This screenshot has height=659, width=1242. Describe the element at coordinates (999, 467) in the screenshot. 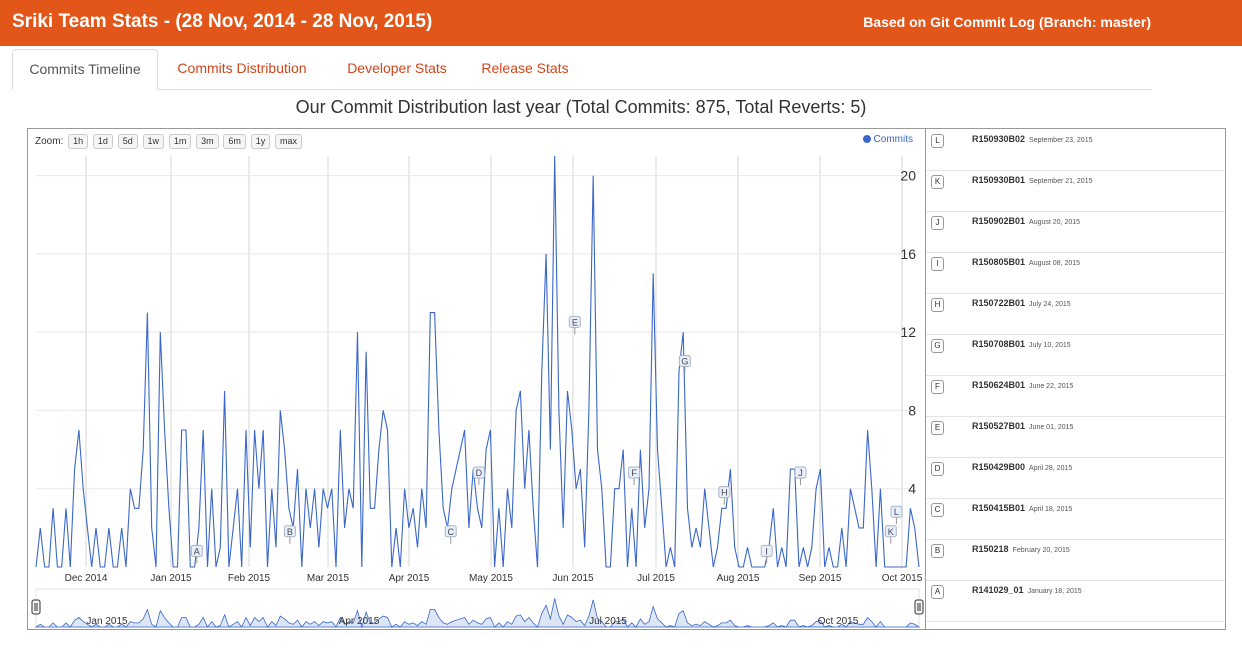

I see `release-name-text: R150429B00` at that location.